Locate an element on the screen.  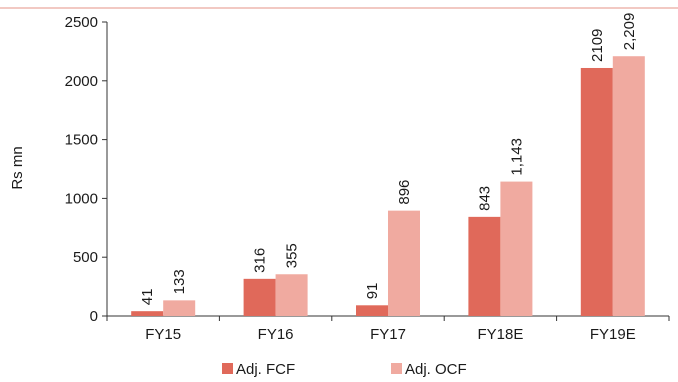
legend-label: Adj. OCF is located at coordinates (436, 369).